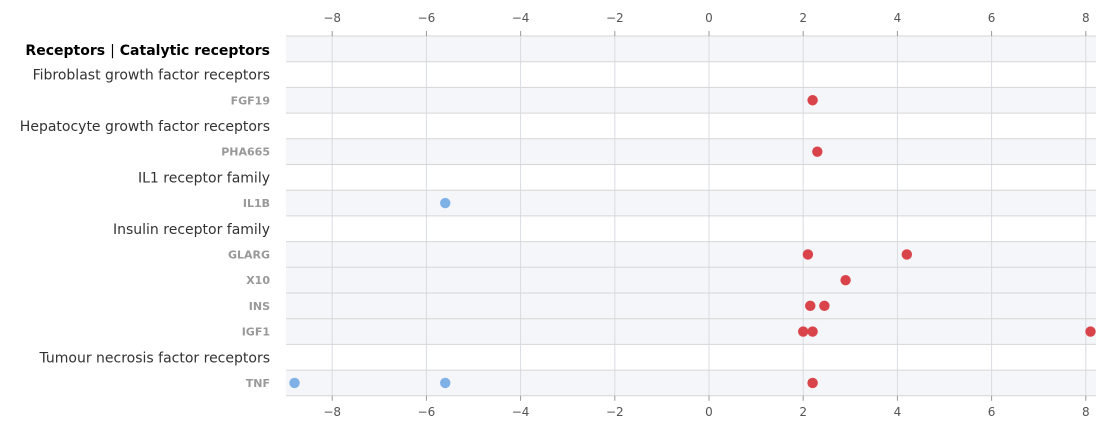 This screenshot has height=428, width=1104. Describe the element at coordinates (1086, 18) in the screenshot. I see `tick-label-top: 8` at that location.